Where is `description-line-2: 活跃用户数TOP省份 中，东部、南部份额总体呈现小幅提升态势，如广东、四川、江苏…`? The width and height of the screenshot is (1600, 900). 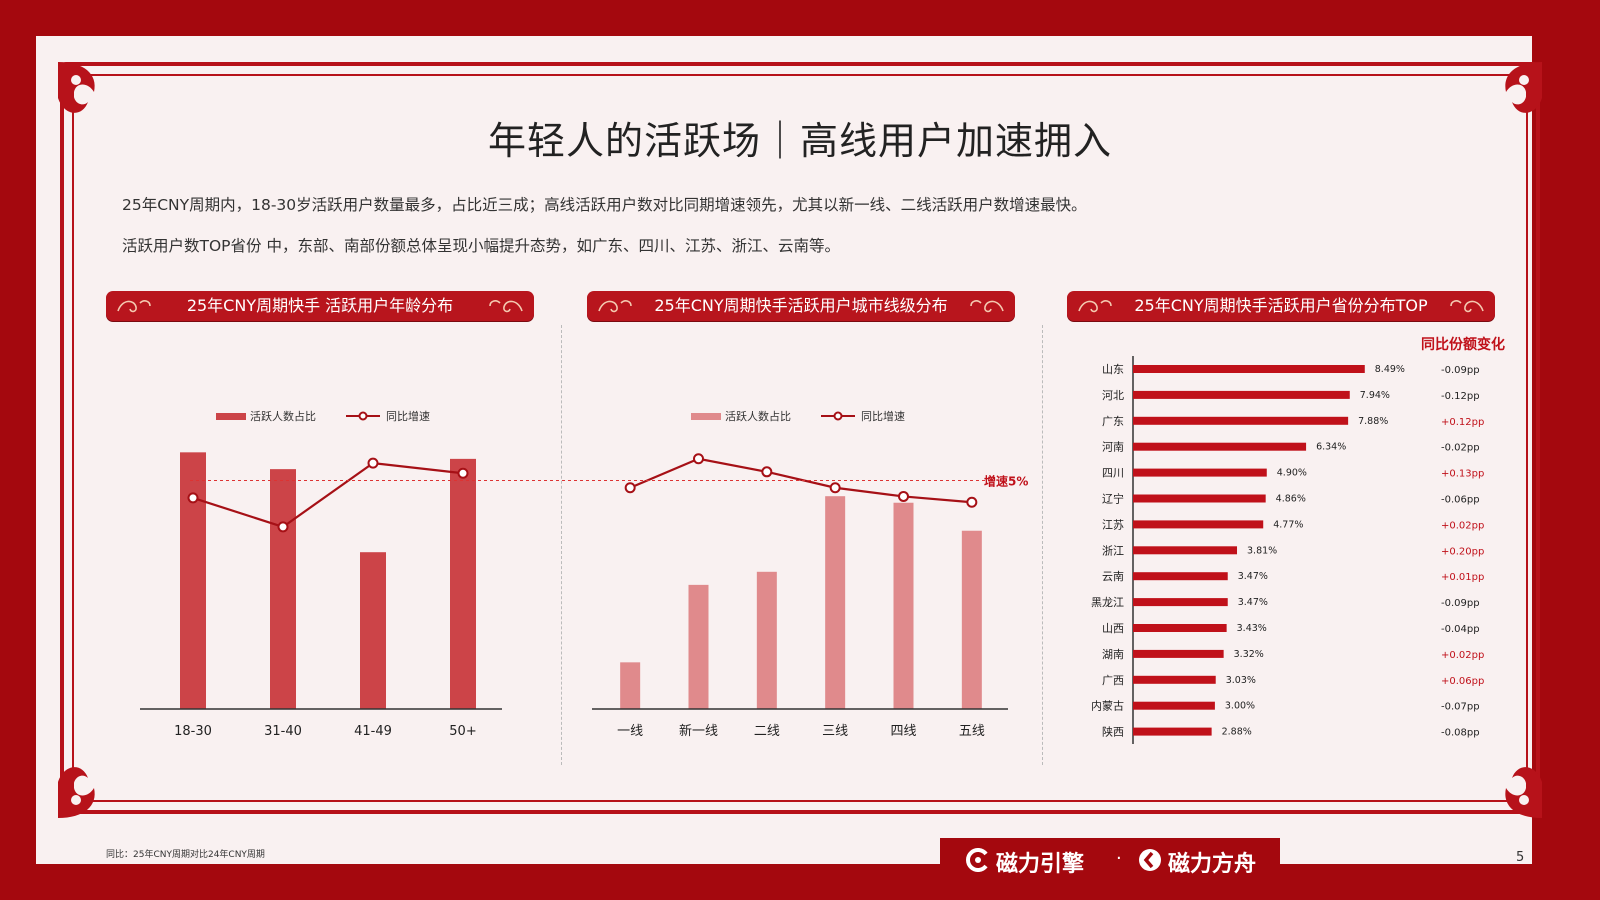
description-line-2: 活跃用户数TOP省份 中，东部、南部份额总体呈现小幅提升态势，如广东、四川、江苏… is located at coordinates (481, 246).